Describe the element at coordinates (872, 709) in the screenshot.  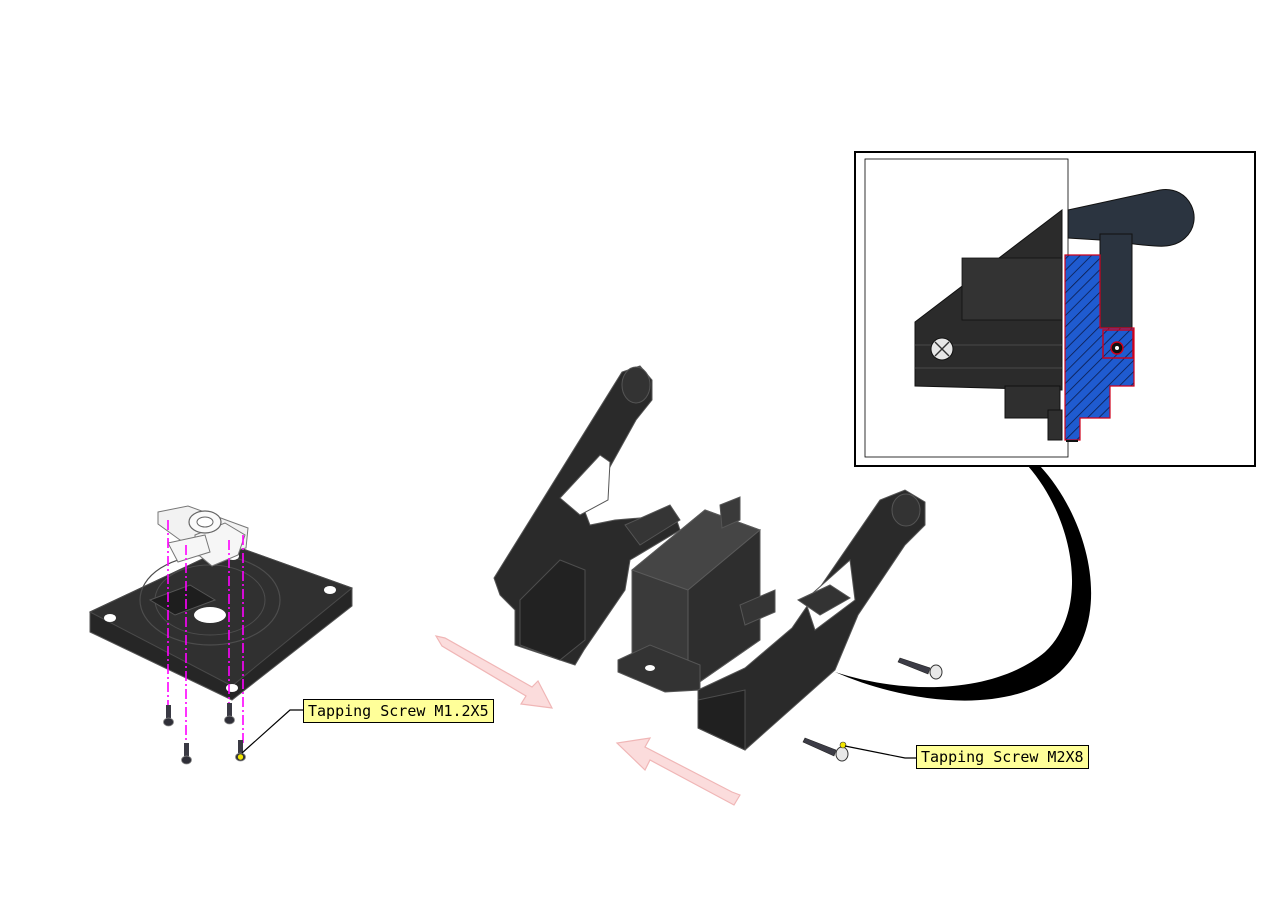
I see `tapping-screw-m2x8-group` at that location.